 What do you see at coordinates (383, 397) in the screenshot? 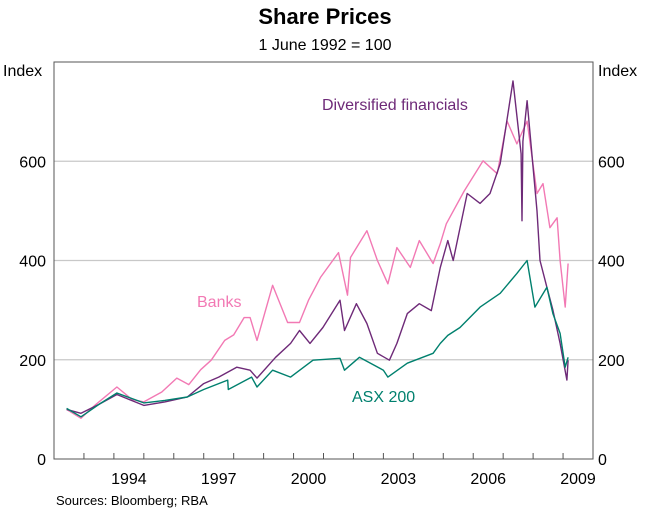
I see `legend-label-asx-200: ASX 200` at bounding box center [383, 397].